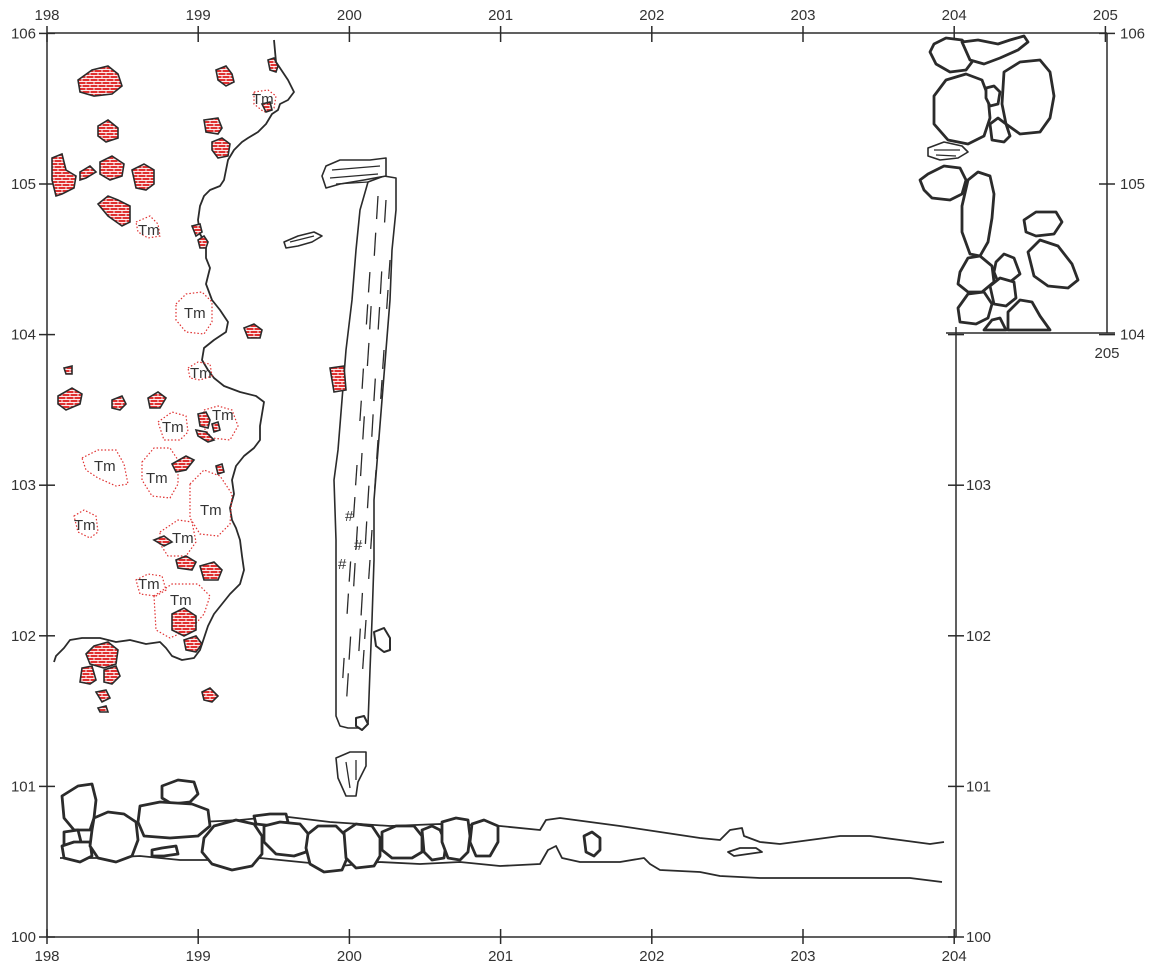 The height and width of the screenshot is (968, 1153). What do you see at coordinates (198, 15) in the screenshot?
I see `x-tick-label-top: 199` at bounding box center [198, 15].